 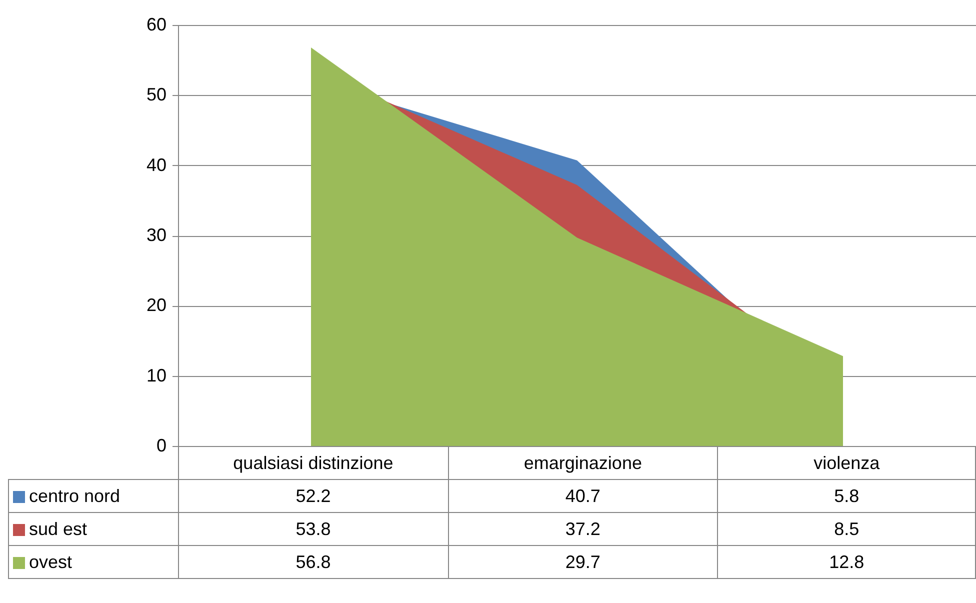 What do you see at coordinates (156, 305) in the screenshot?
I see `y-tick-label: 20` at bounding box center [156, 305].